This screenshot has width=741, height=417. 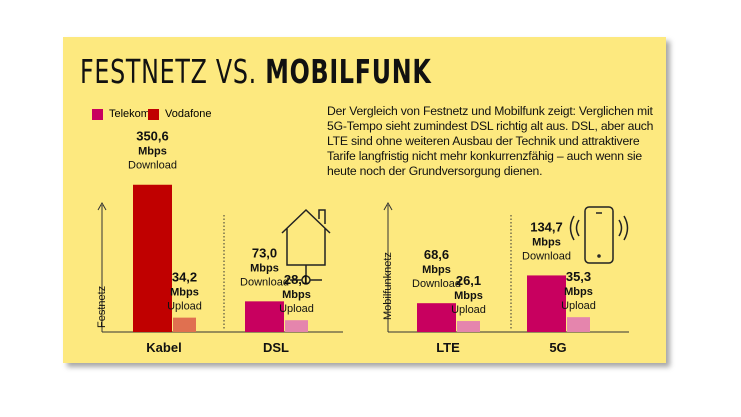 I want to click on bar-upload-Kabel, so click(x=184, y=324).